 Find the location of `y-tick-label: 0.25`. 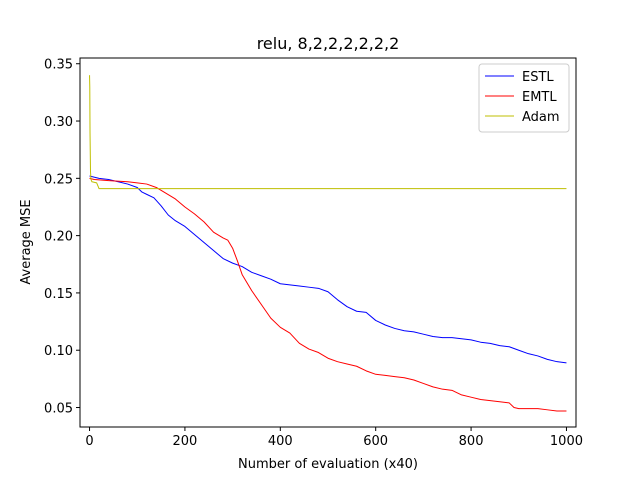

y-tick-label: 0.25 is located at coordinates (58, 179).